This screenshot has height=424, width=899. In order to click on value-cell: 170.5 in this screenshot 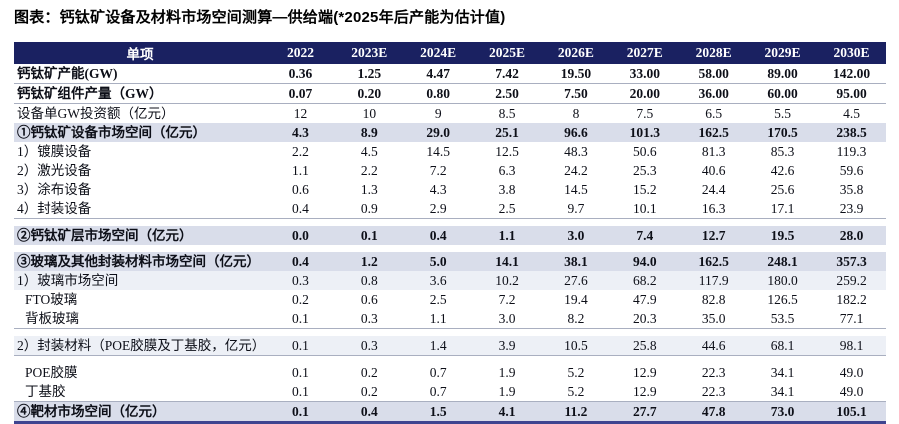, I will do `click(782, 132)`.